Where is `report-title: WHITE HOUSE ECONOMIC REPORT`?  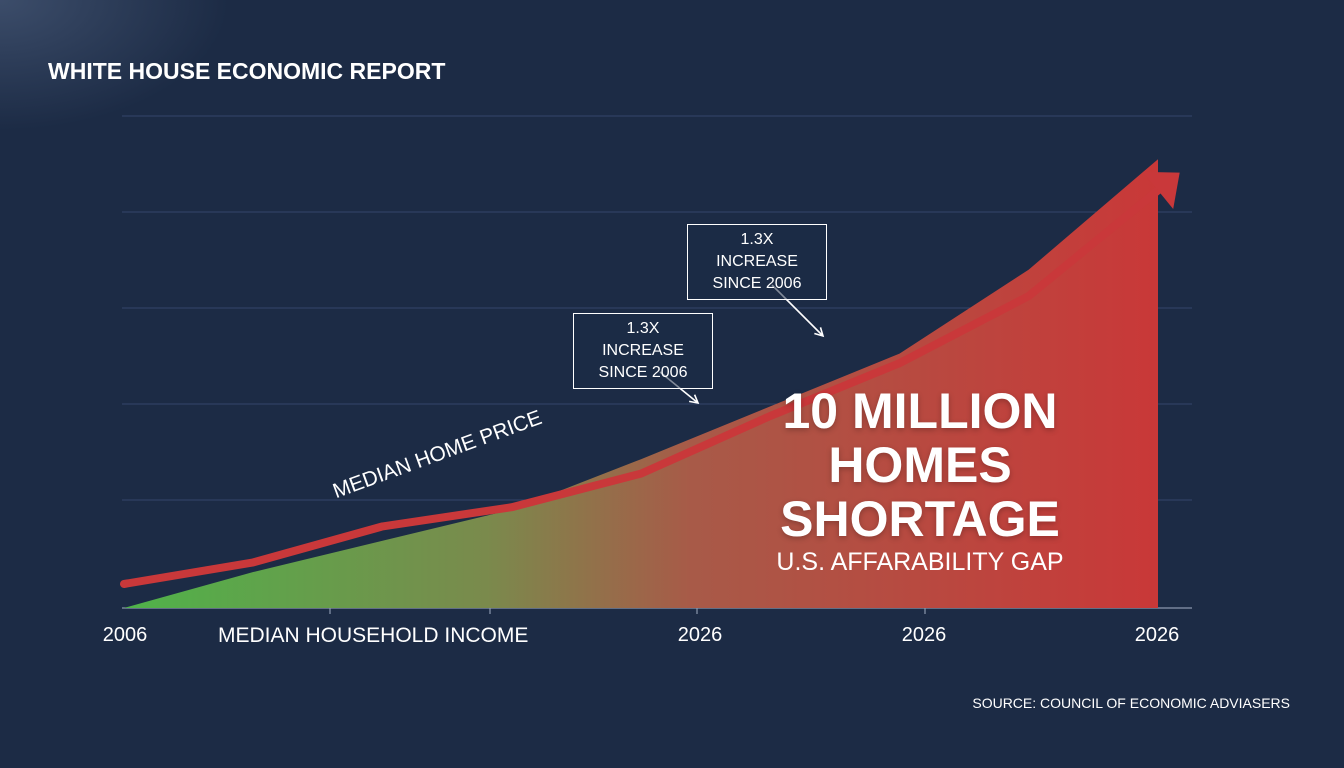 report-title: WHITE HOUSE ECONOMIC REPORT is located at coordinates (247, 71).